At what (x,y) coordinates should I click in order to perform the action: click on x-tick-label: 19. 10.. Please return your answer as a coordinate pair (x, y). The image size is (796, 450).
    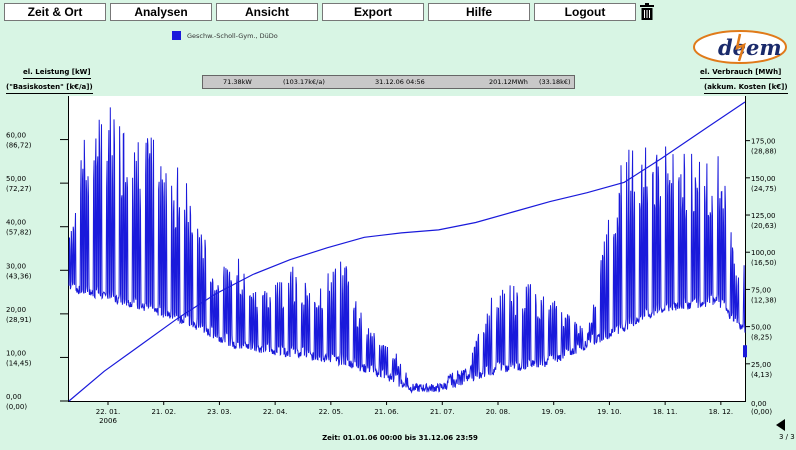
    Looking at the image, I should click on (609, 412).